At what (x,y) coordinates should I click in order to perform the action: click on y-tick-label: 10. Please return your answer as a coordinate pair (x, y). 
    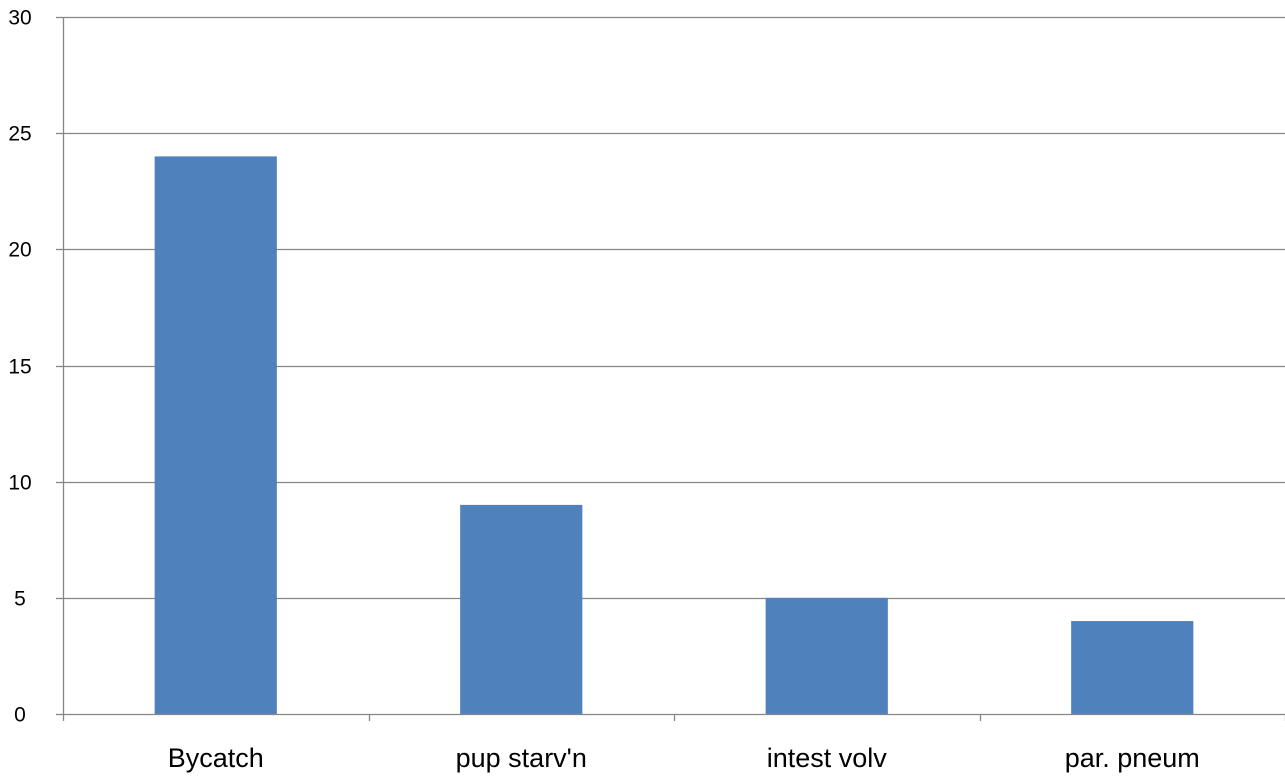
    Looking at the image, I should click on (19, 483).